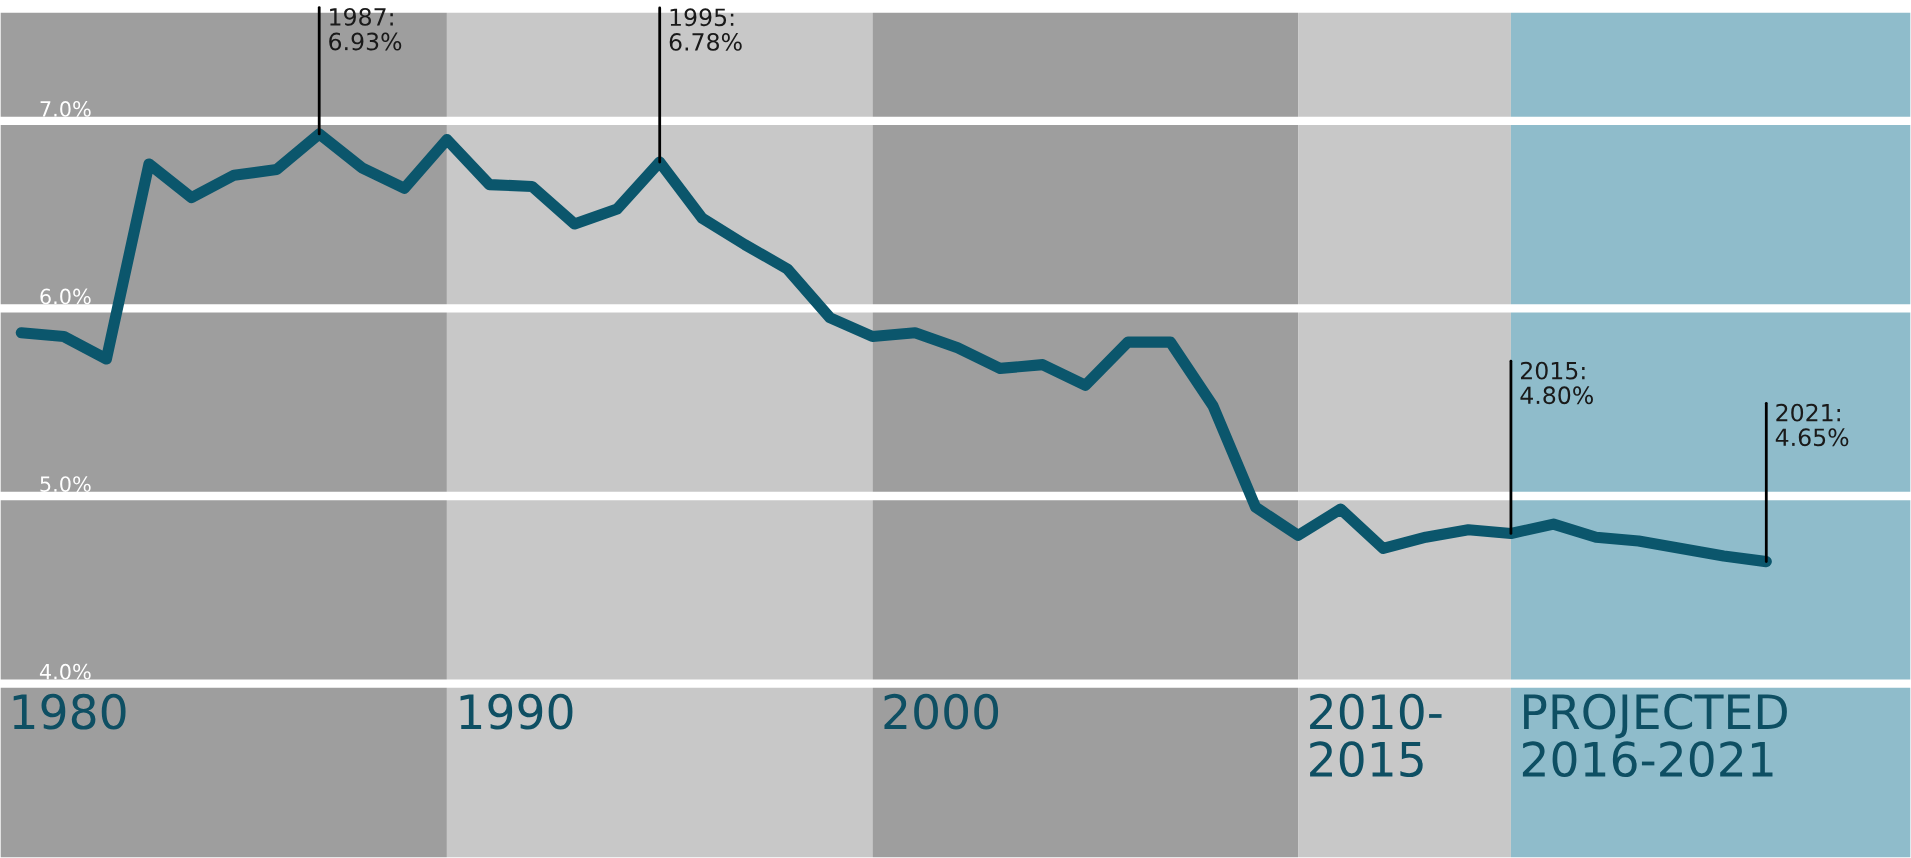 The width and height of the screenshot is (1911, 858). What do you see at coordinates (65, 671) in the screenshot?
I see `y-tick-label: 4.0%` at bounding box center [65, 671].